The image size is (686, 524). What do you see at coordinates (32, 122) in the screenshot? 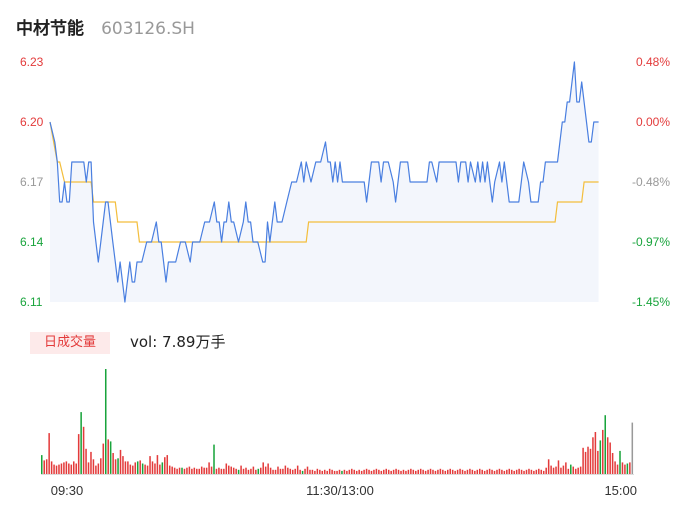
I see `y-tick-left: 6.20` at bounding box center [32, 122].